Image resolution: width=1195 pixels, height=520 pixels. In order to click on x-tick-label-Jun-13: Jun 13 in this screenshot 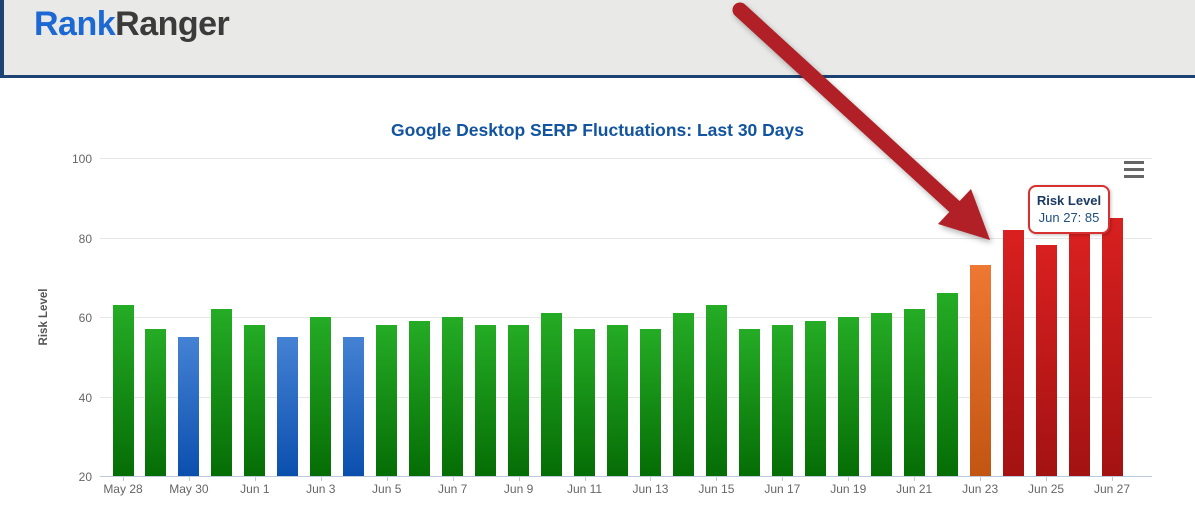, I will do `click(650, 489)`.